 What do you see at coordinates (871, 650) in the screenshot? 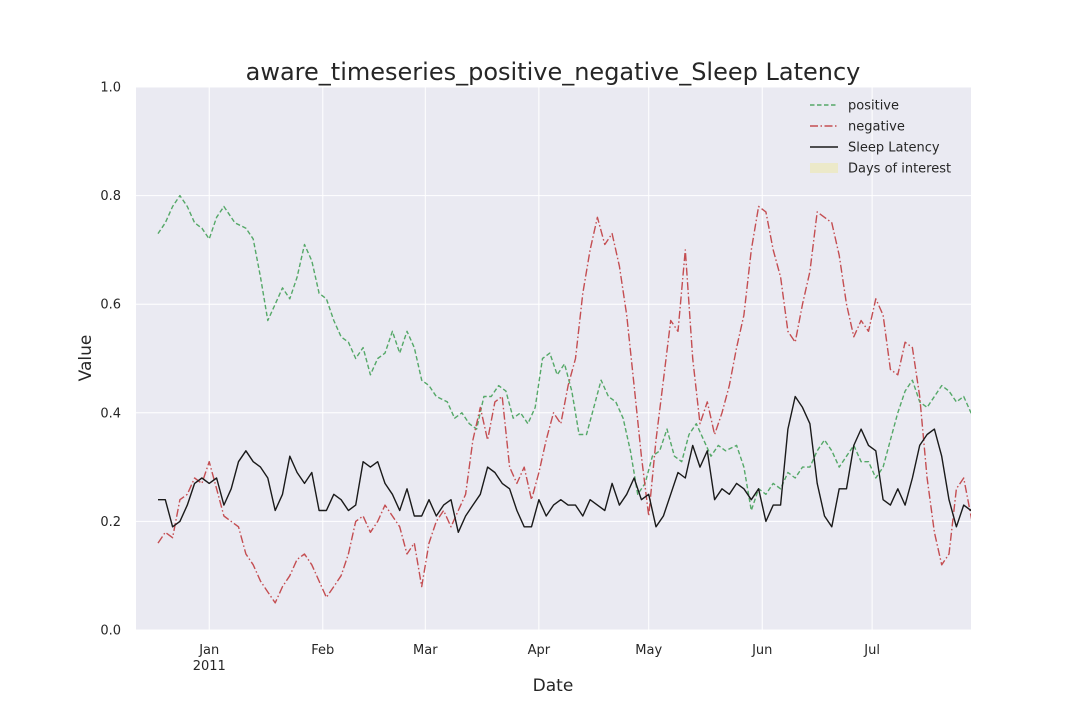
I see `x-tick-label: Jul` at bounding box center [871, 650].